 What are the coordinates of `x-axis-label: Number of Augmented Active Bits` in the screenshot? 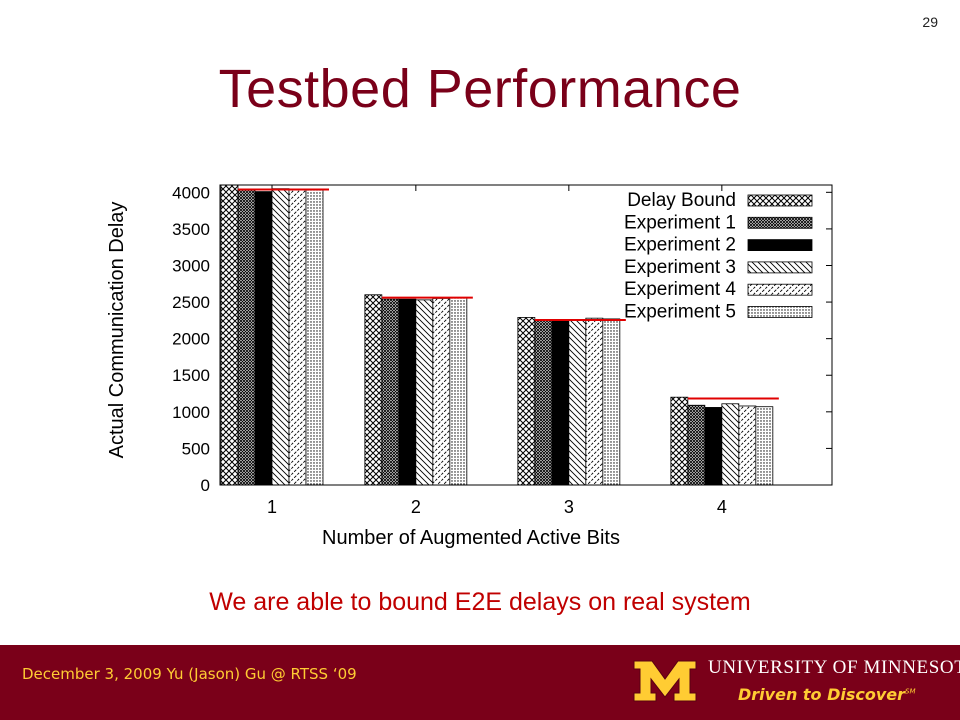 It's located at (471, 538).